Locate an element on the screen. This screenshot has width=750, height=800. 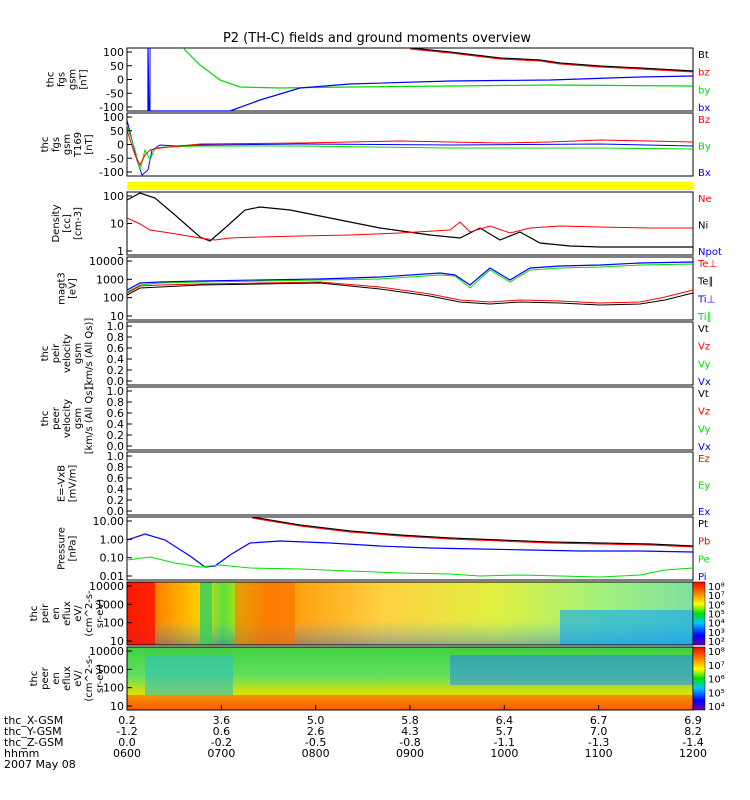
panel-fgs_t-legend-1: By is located at coordinates (704, 147).